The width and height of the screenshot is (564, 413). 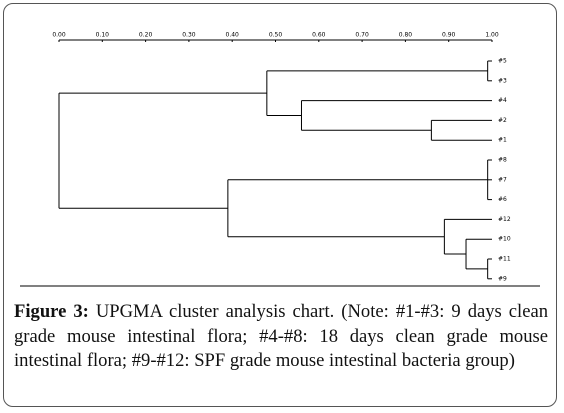 What do you see at coordinates (59, 35) in the screenshot?
I see `x-tick-label: 0.00` at bounding box center [59, 35].